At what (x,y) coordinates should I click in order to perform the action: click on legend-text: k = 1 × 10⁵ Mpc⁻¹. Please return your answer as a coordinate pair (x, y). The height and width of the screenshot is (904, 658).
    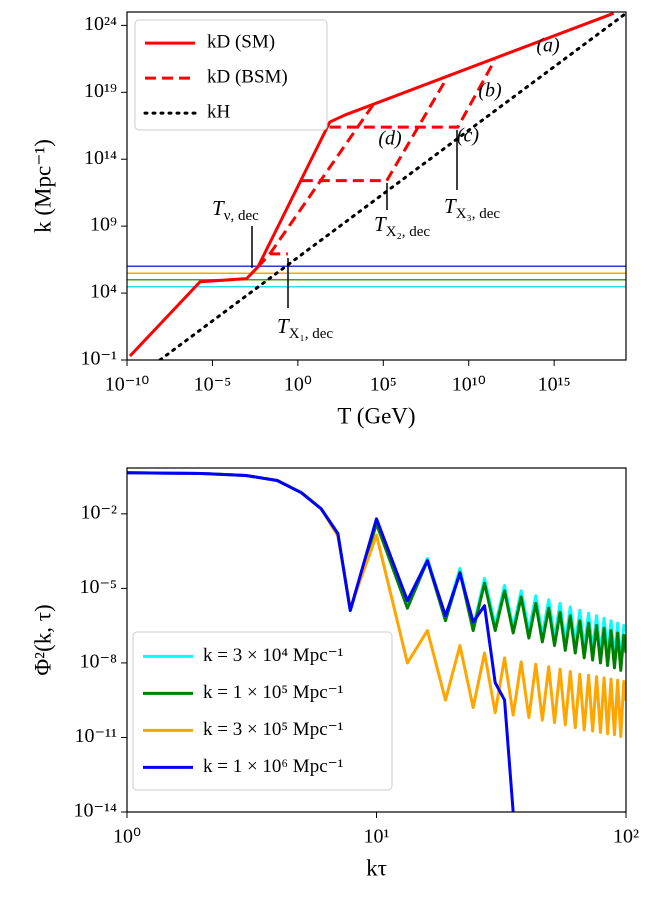
    Looking at the image, I should click on (273, 692).